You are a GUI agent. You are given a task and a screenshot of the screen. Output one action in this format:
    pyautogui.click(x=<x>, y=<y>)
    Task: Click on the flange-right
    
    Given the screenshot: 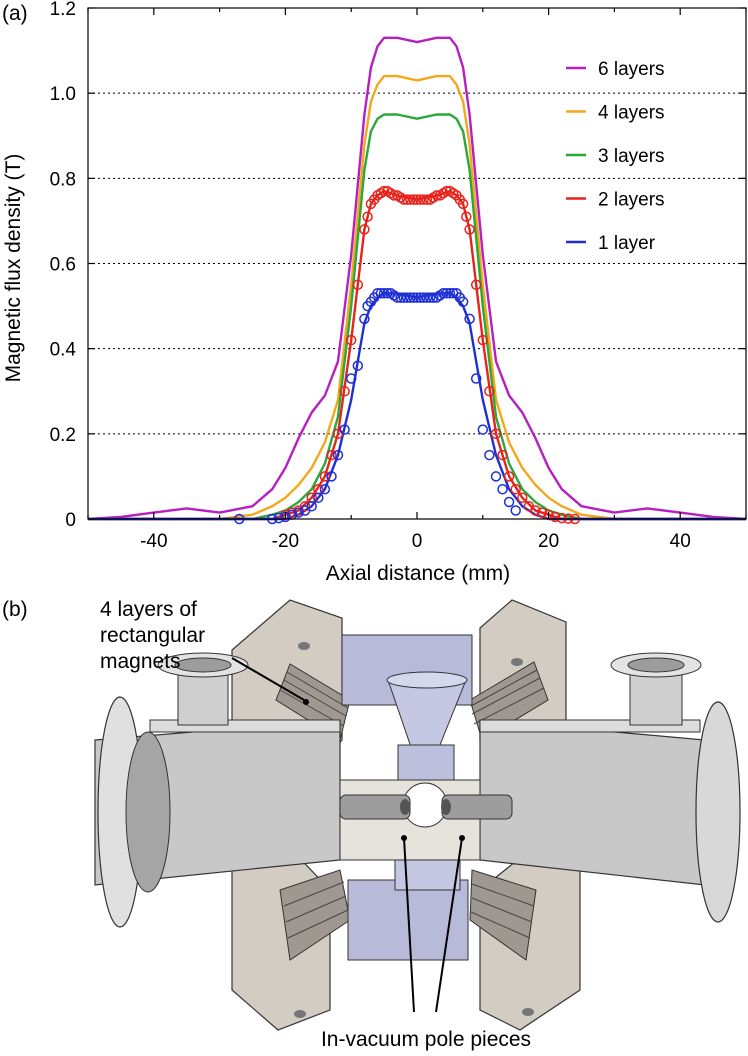 What is the action you would take?
    pyautogui.click(x=718, y=812)
    